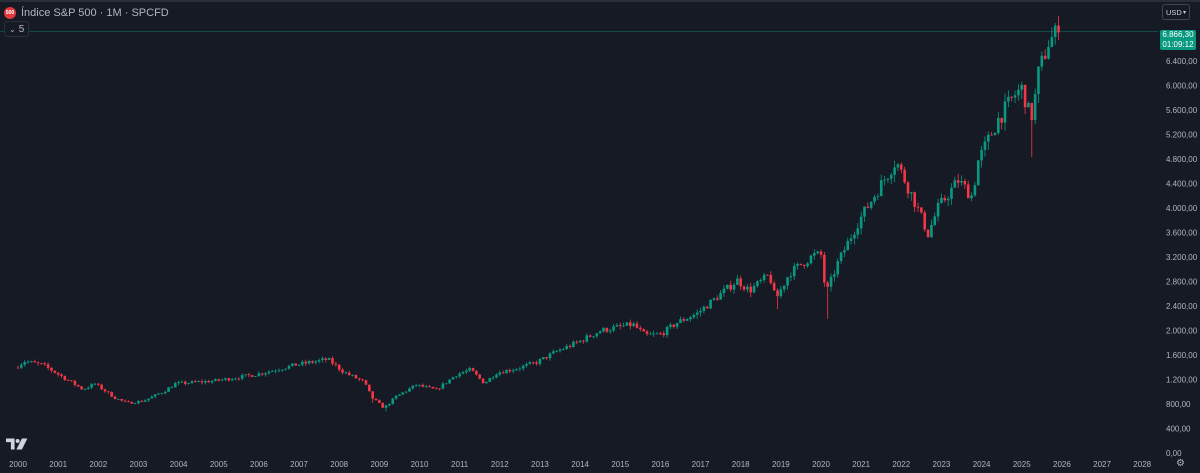  I want to click on settings-gear-icon: ⚙, so click(1180, 463).